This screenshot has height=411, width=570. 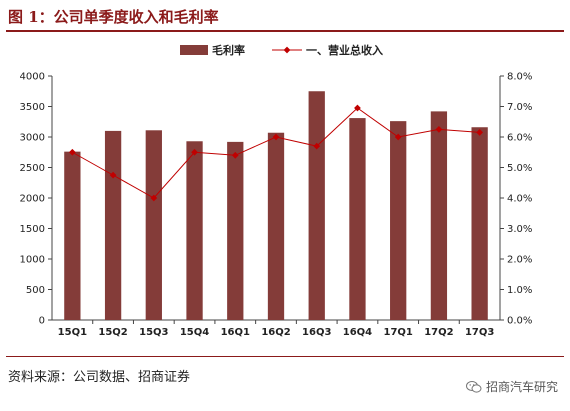 I want to click on x-tick-label: 17Q2, so click(x=438, y=332).